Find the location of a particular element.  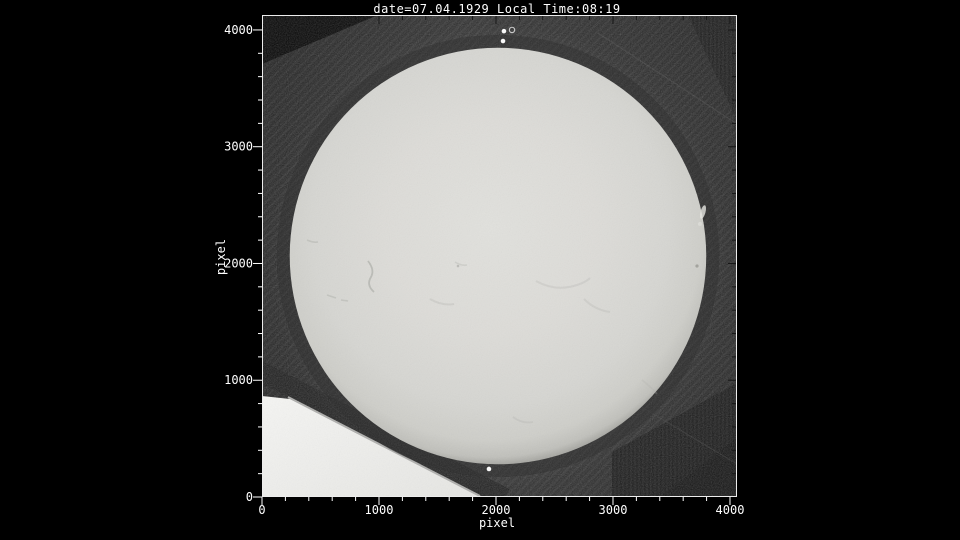

x-tick-label: 1000 is located at coordinates (379, 510).